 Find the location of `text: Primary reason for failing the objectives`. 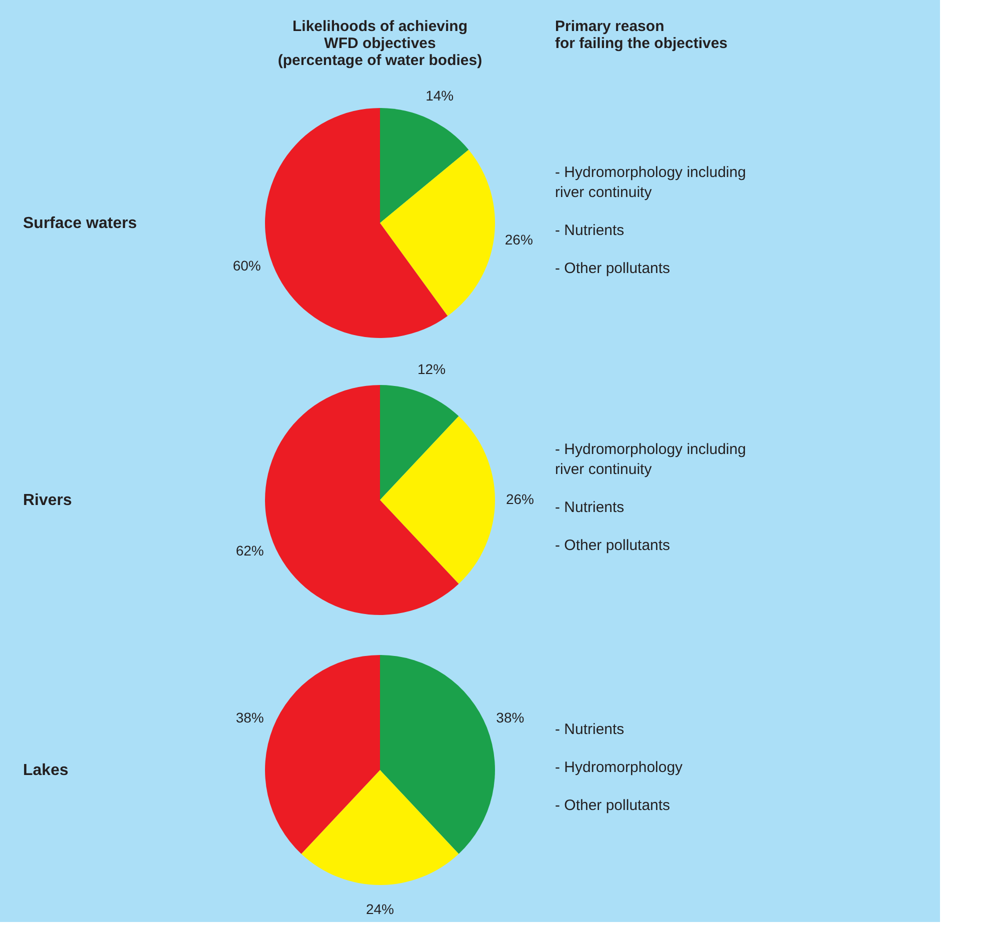

text: Primary reason for failing the objectives is located at coordinates (641, 35).